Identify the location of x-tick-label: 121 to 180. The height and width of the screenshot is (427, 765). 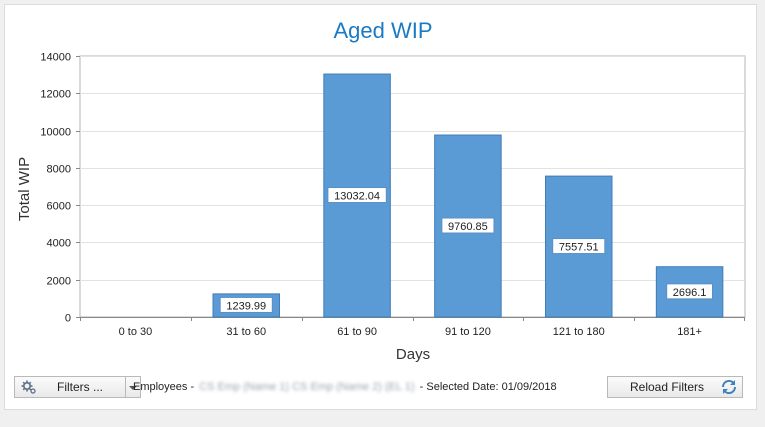
(579, 332).